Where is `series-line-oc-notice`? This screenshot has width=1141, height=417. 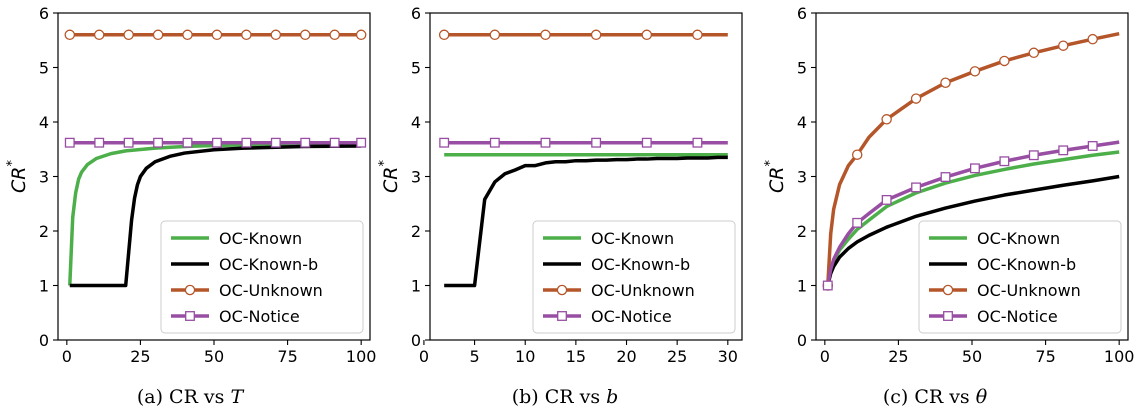 series-line-oc-notice is located at coordinates (973, 213).